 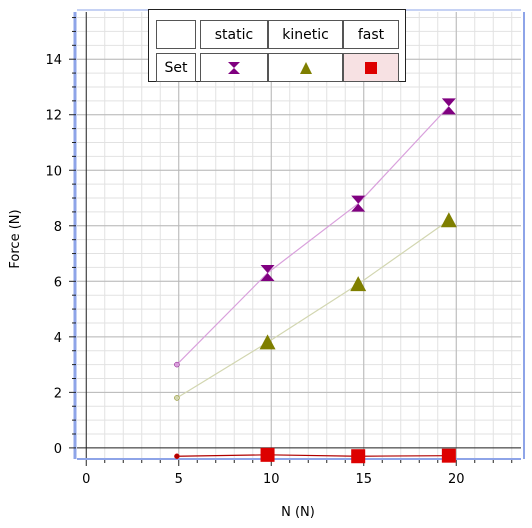 What do you see at coordinates (58, 282) in the screenshot?
I see `y-tick-label: 6` at bounding box center [58, 282].